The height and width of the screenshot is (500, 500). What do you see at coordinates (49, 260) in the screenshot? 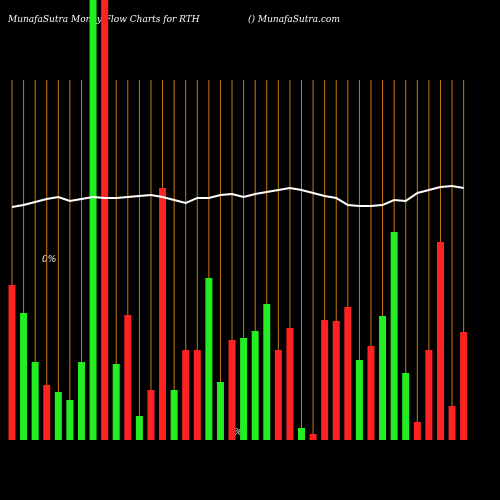
I see `annotation: 0%` at bounding box center [49, 260].